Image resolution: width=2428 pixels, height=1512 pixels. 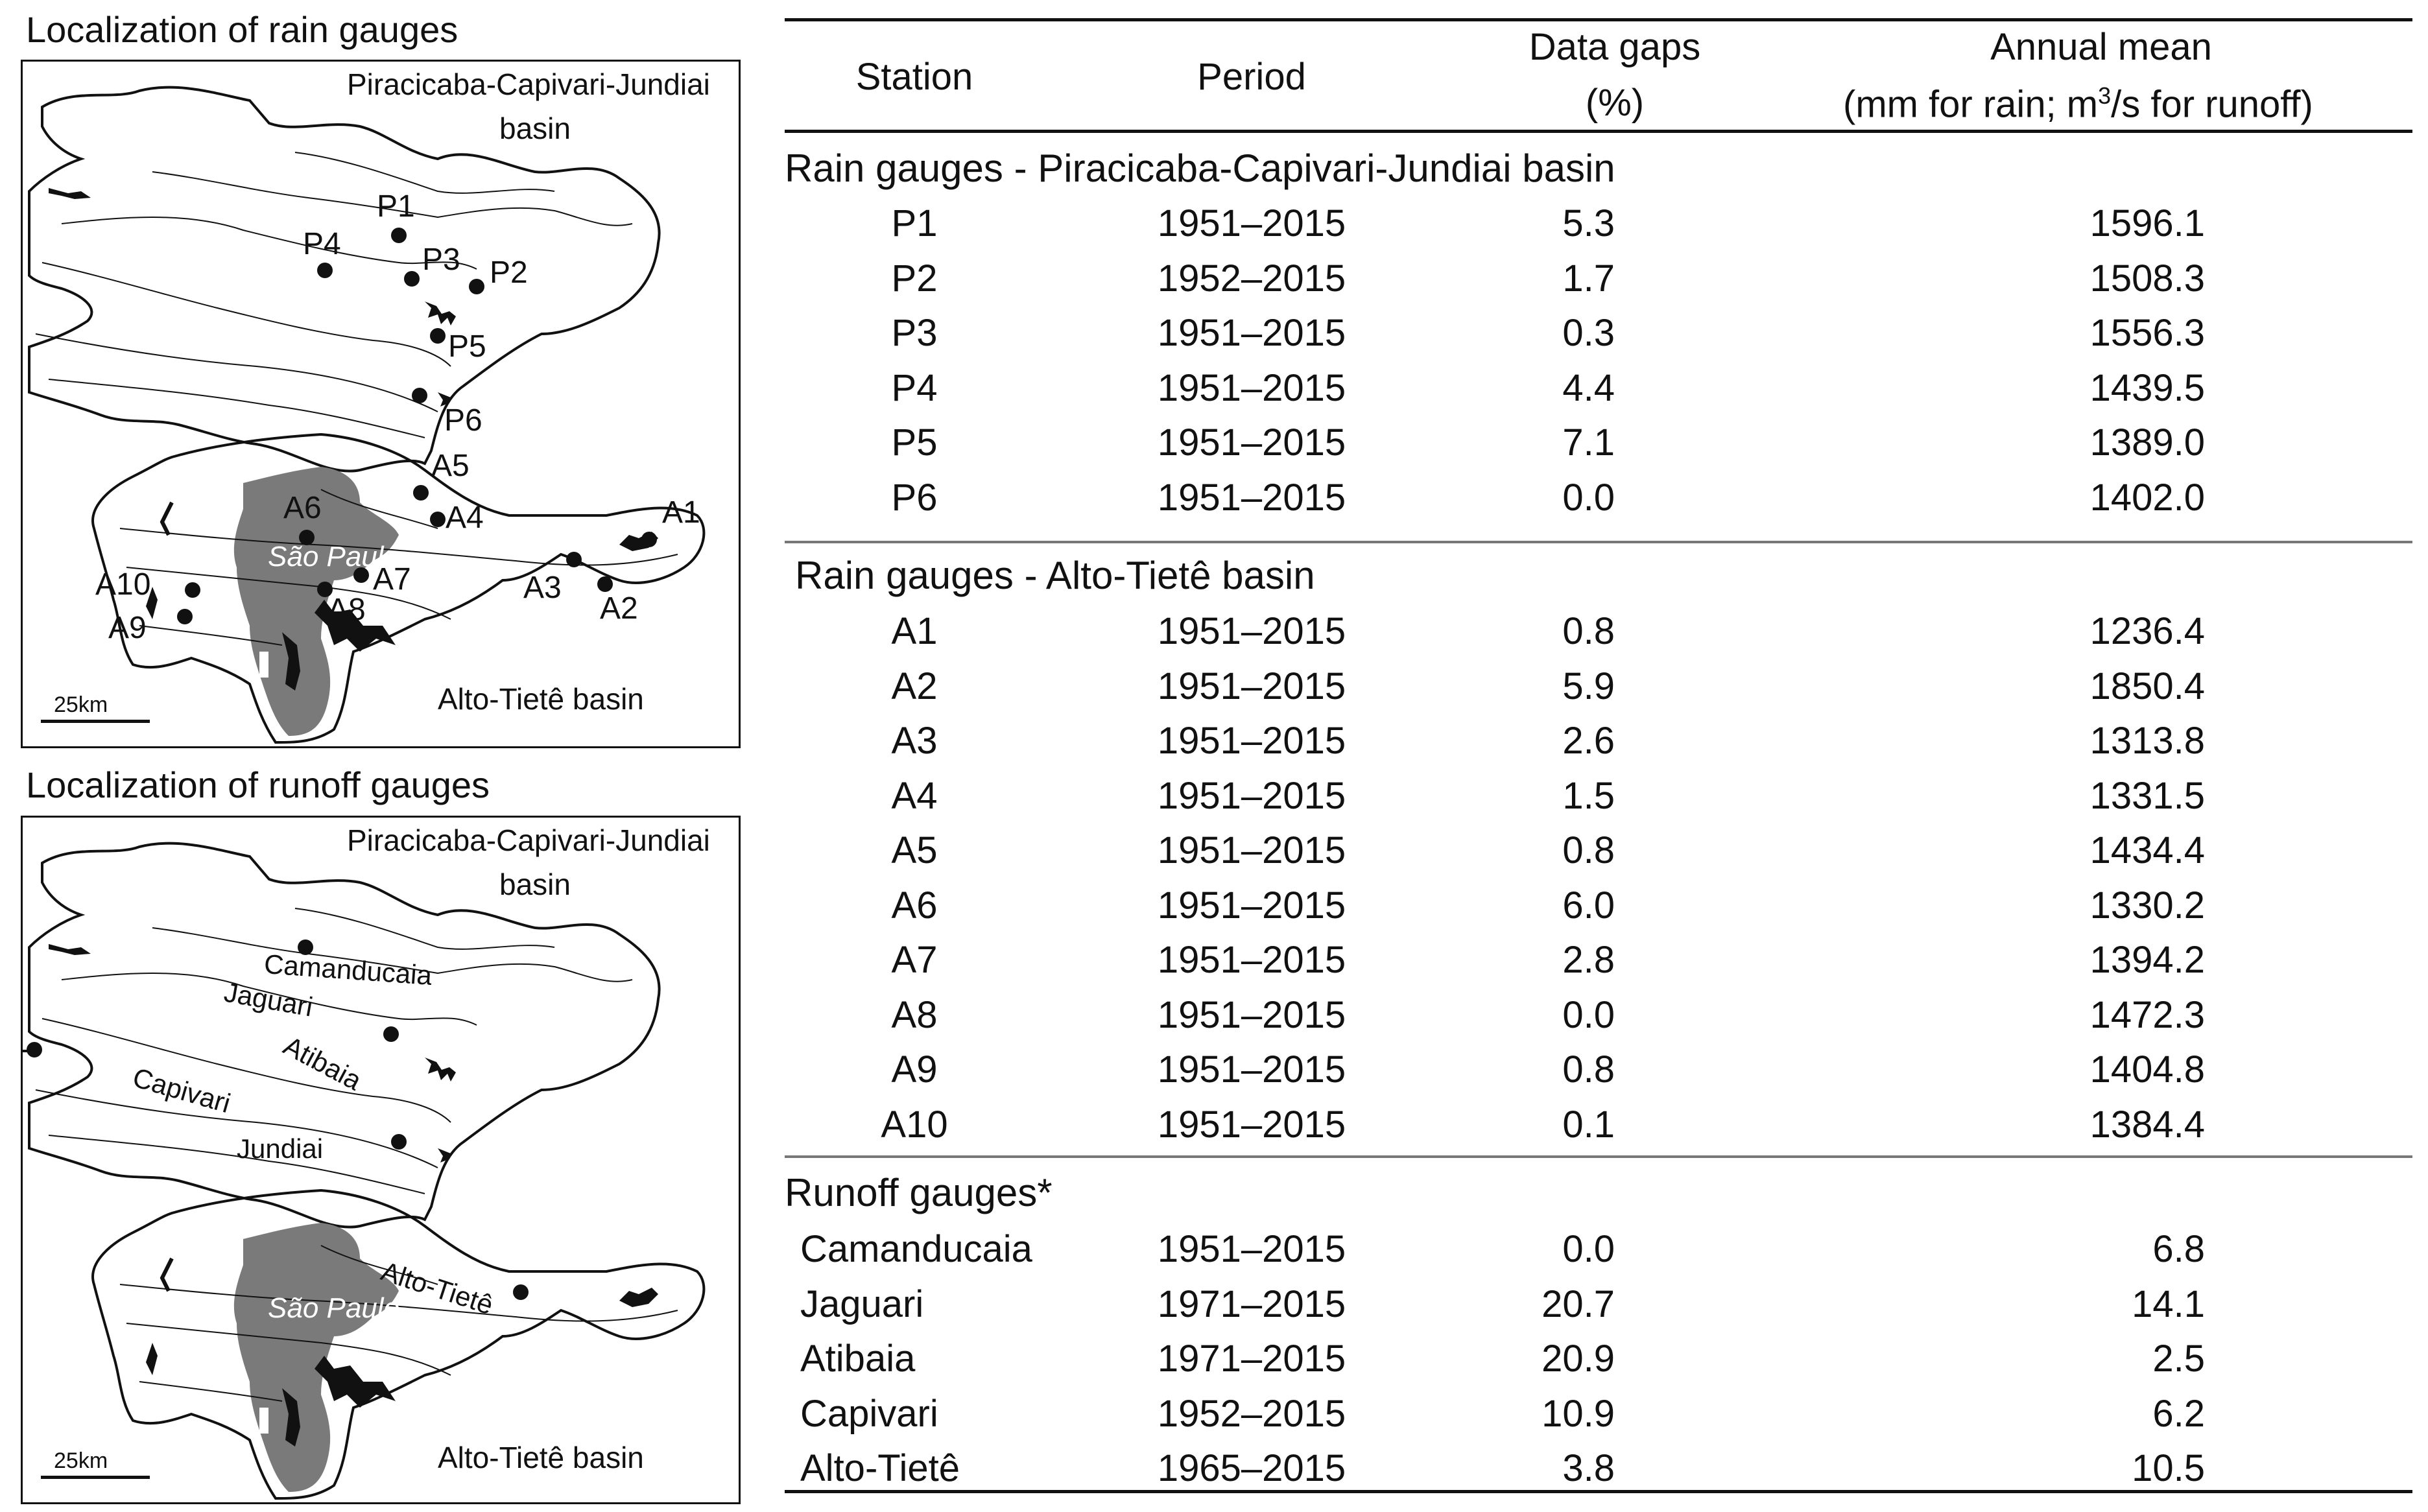 What do you see at coordinates (95, 721) in the screenshot?
I see `rain-map-scale-bar` at bounding box center [95, 721].